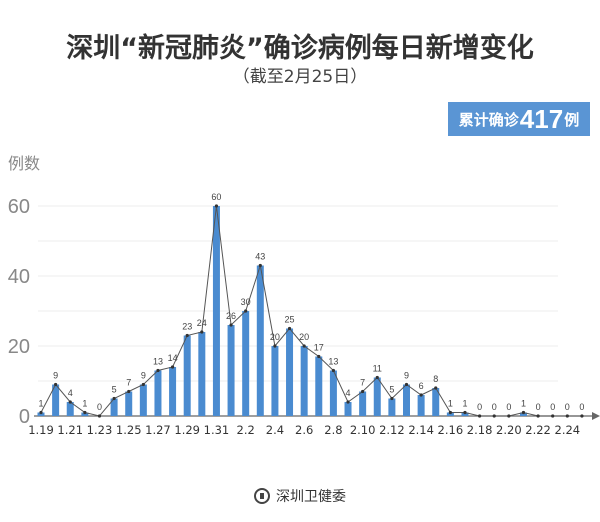  Describe the element at coordinates (262, 496) in the screenshot. I see `health-commission-logo-icon` at that location.